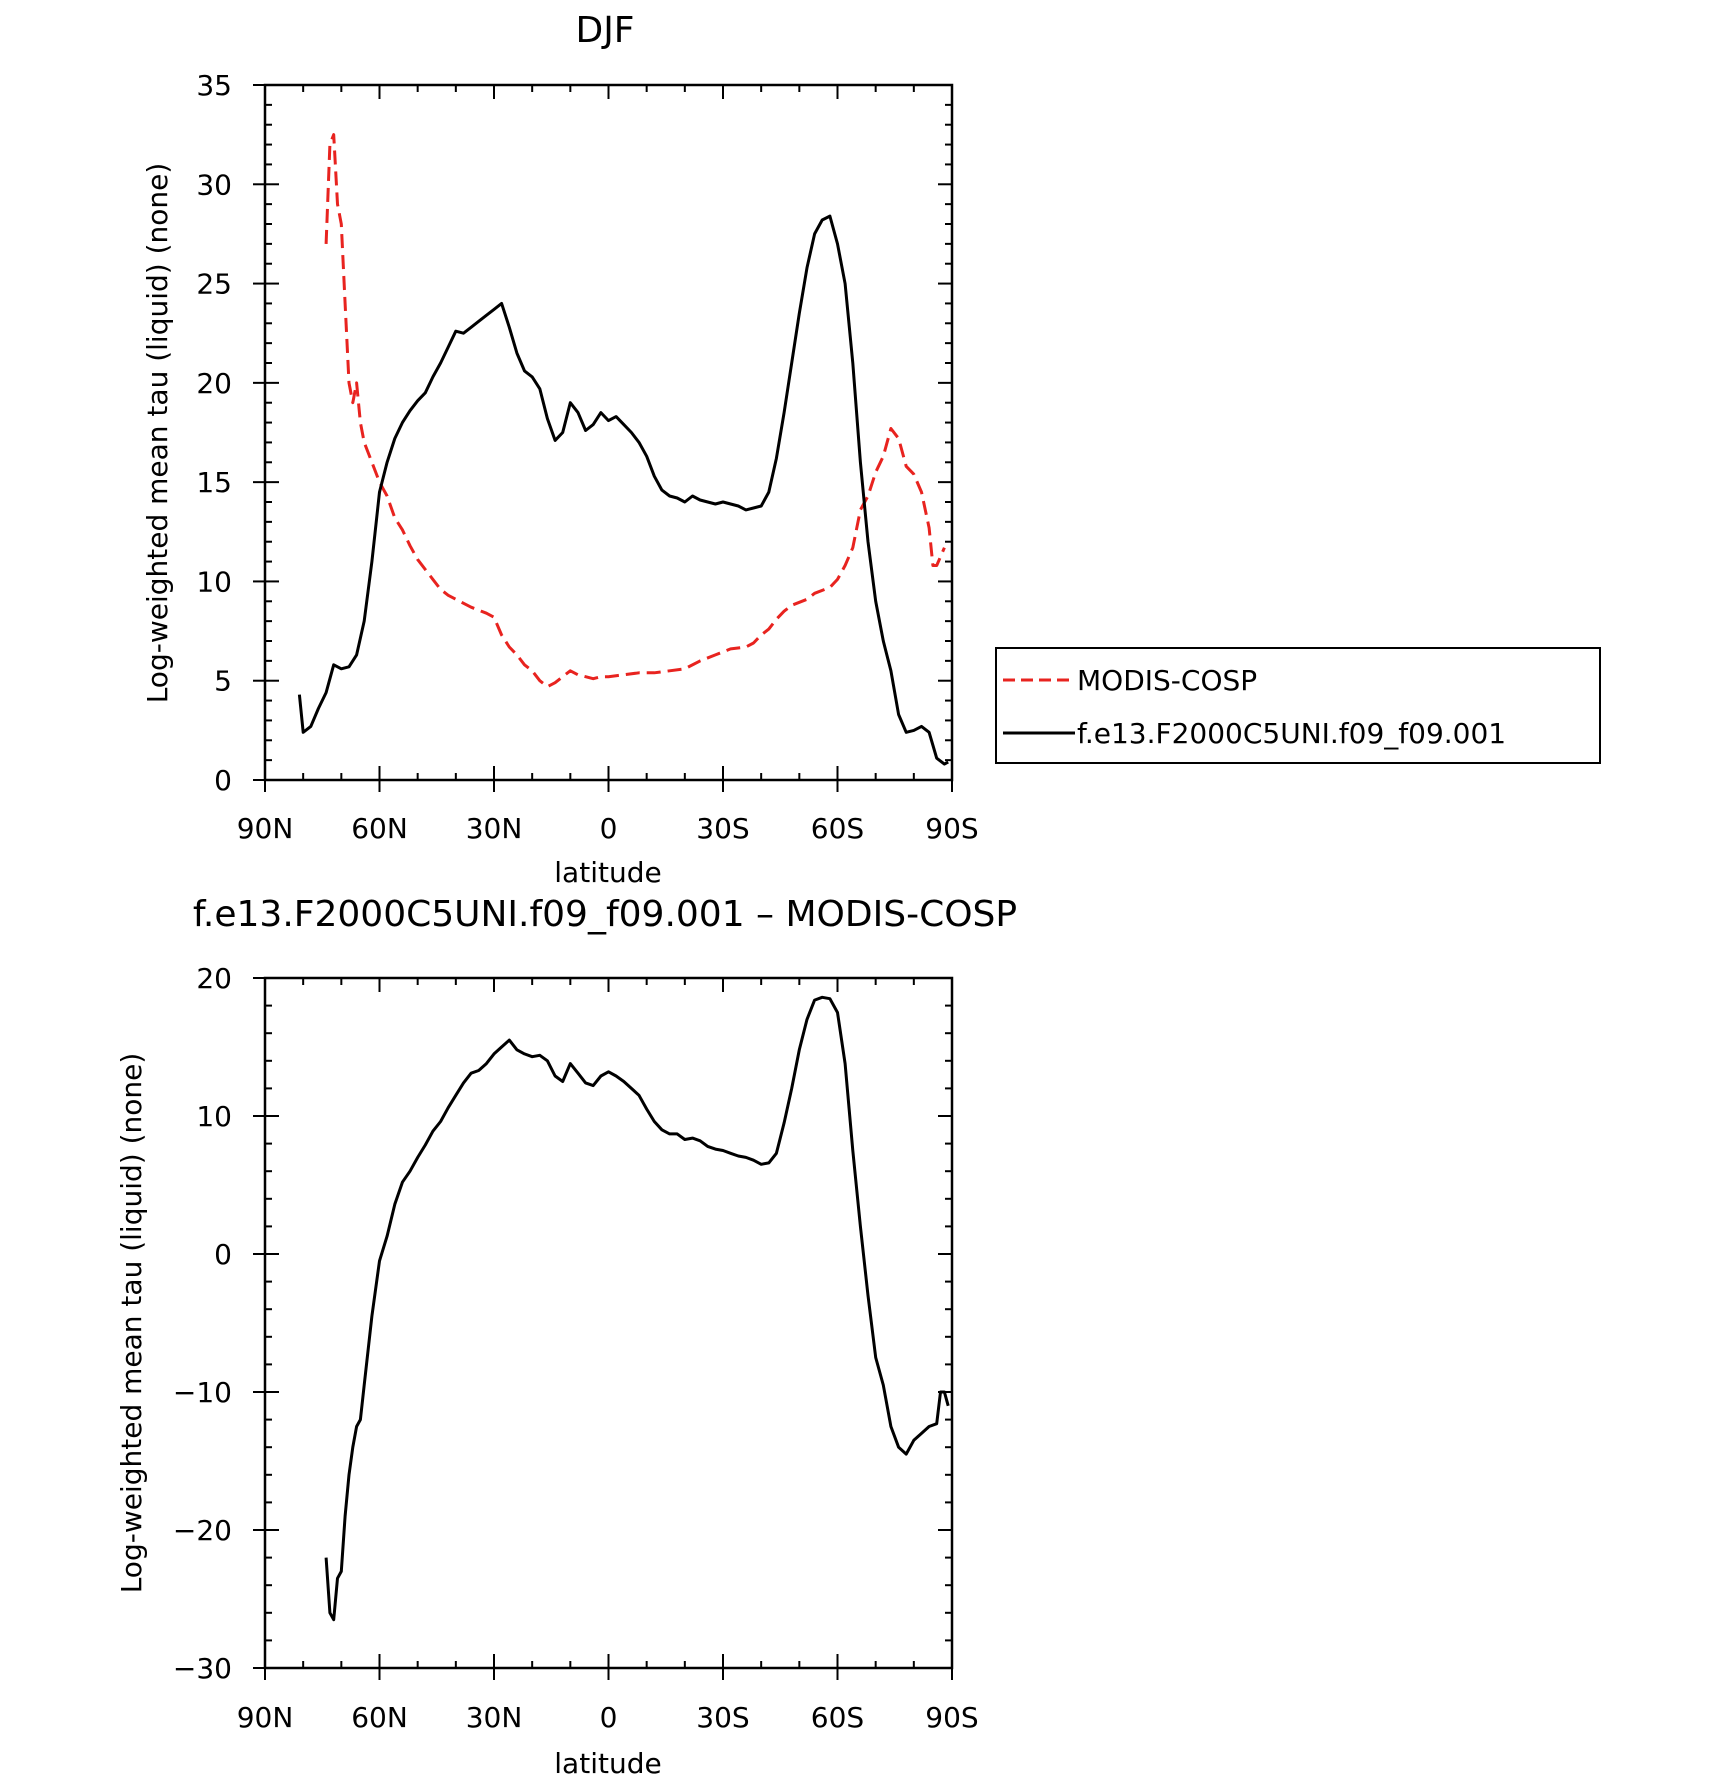  I want to click on top-series-lines, so click(623, 449).